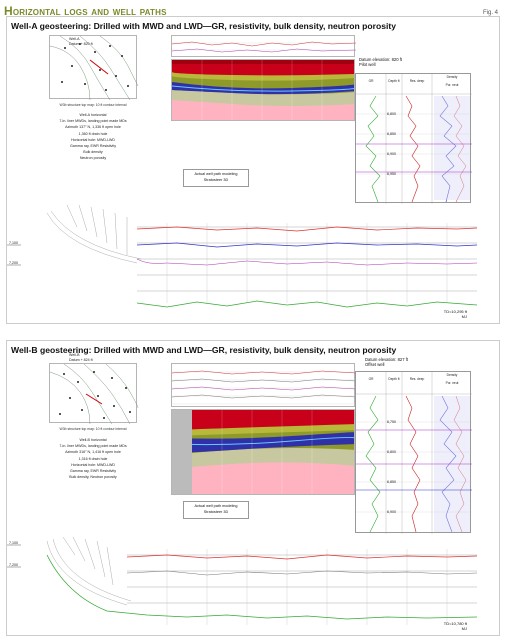 The image size is (506, 640). What do you see at coordinates (455, 626) in the screenshot?
I see `td-label: TD=10,780 ft MJ` at bounding box center [455, 626].